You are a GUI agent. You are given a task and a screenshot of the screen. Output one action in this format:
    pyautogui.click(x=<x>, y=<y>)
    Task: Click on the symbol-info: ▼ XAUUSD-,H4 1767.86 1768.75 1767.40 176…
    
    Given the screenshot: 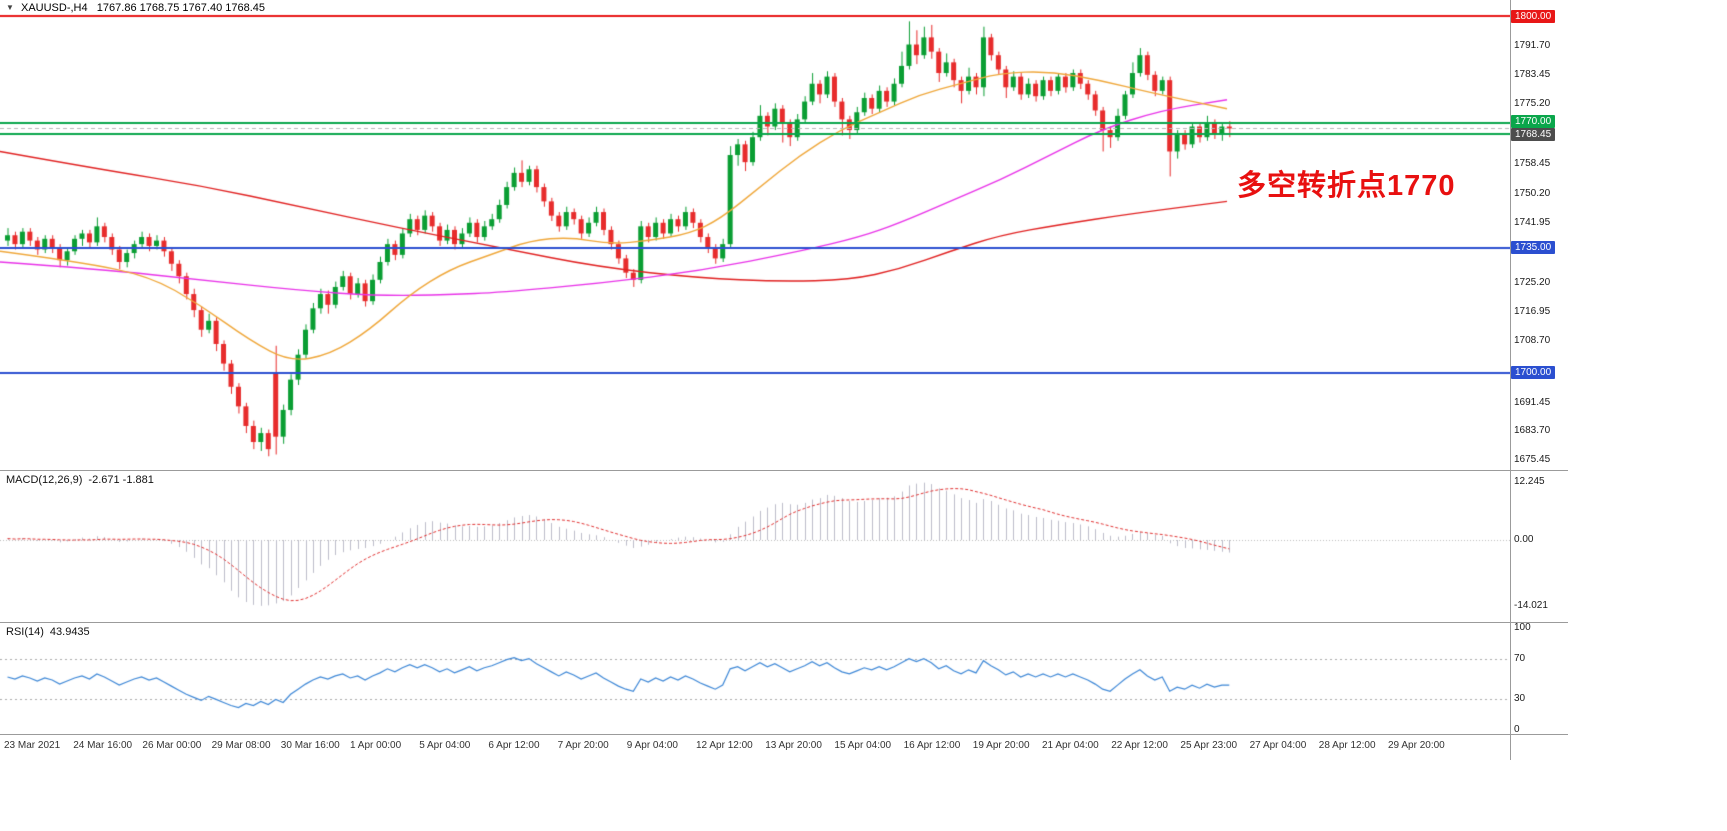 What is the action you would take?
    pyautogui.click(x=135, y=8)
    